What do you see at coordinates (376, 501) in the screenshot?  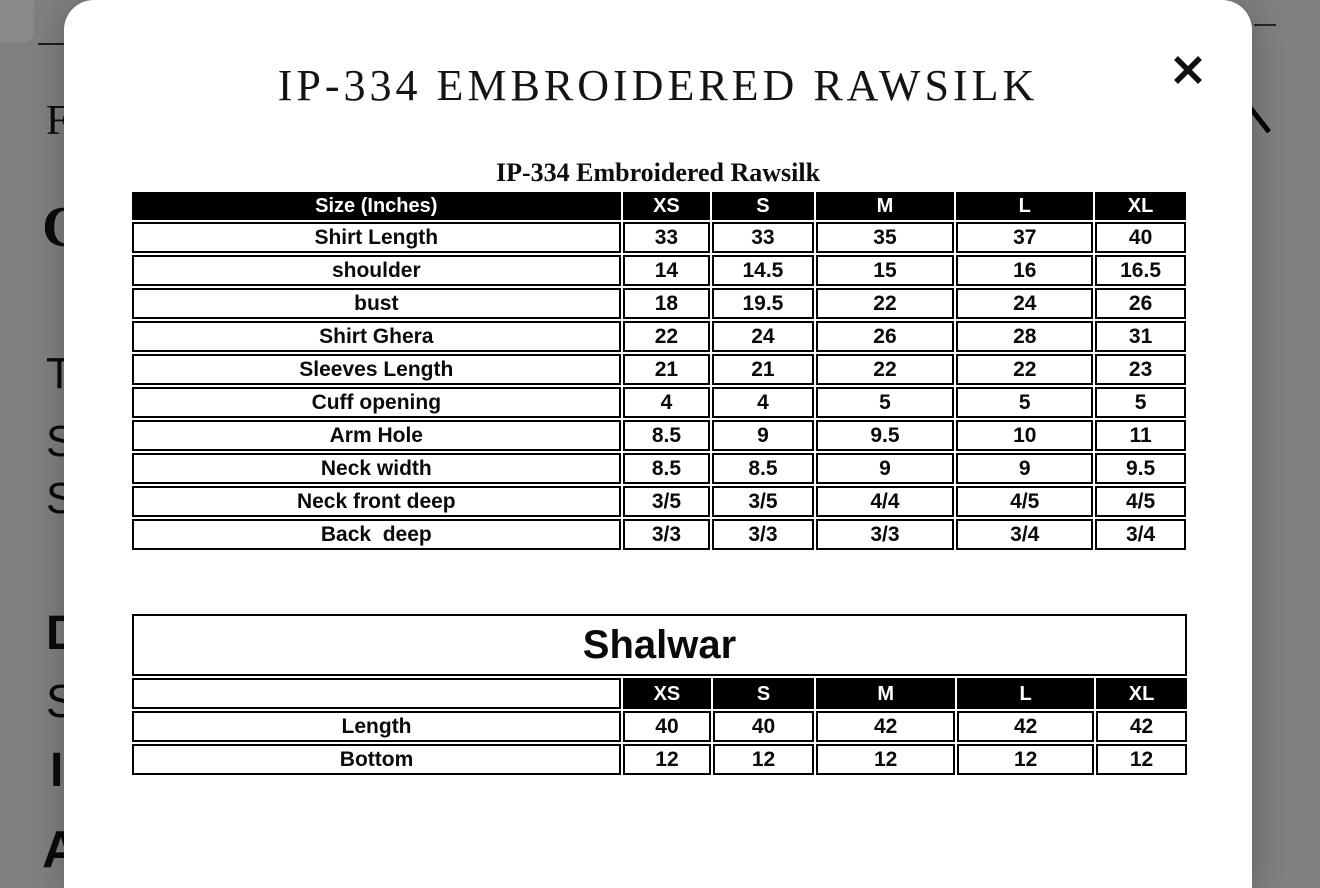 I see `row-label: Neck front deep` at bounding box center [376, 501].